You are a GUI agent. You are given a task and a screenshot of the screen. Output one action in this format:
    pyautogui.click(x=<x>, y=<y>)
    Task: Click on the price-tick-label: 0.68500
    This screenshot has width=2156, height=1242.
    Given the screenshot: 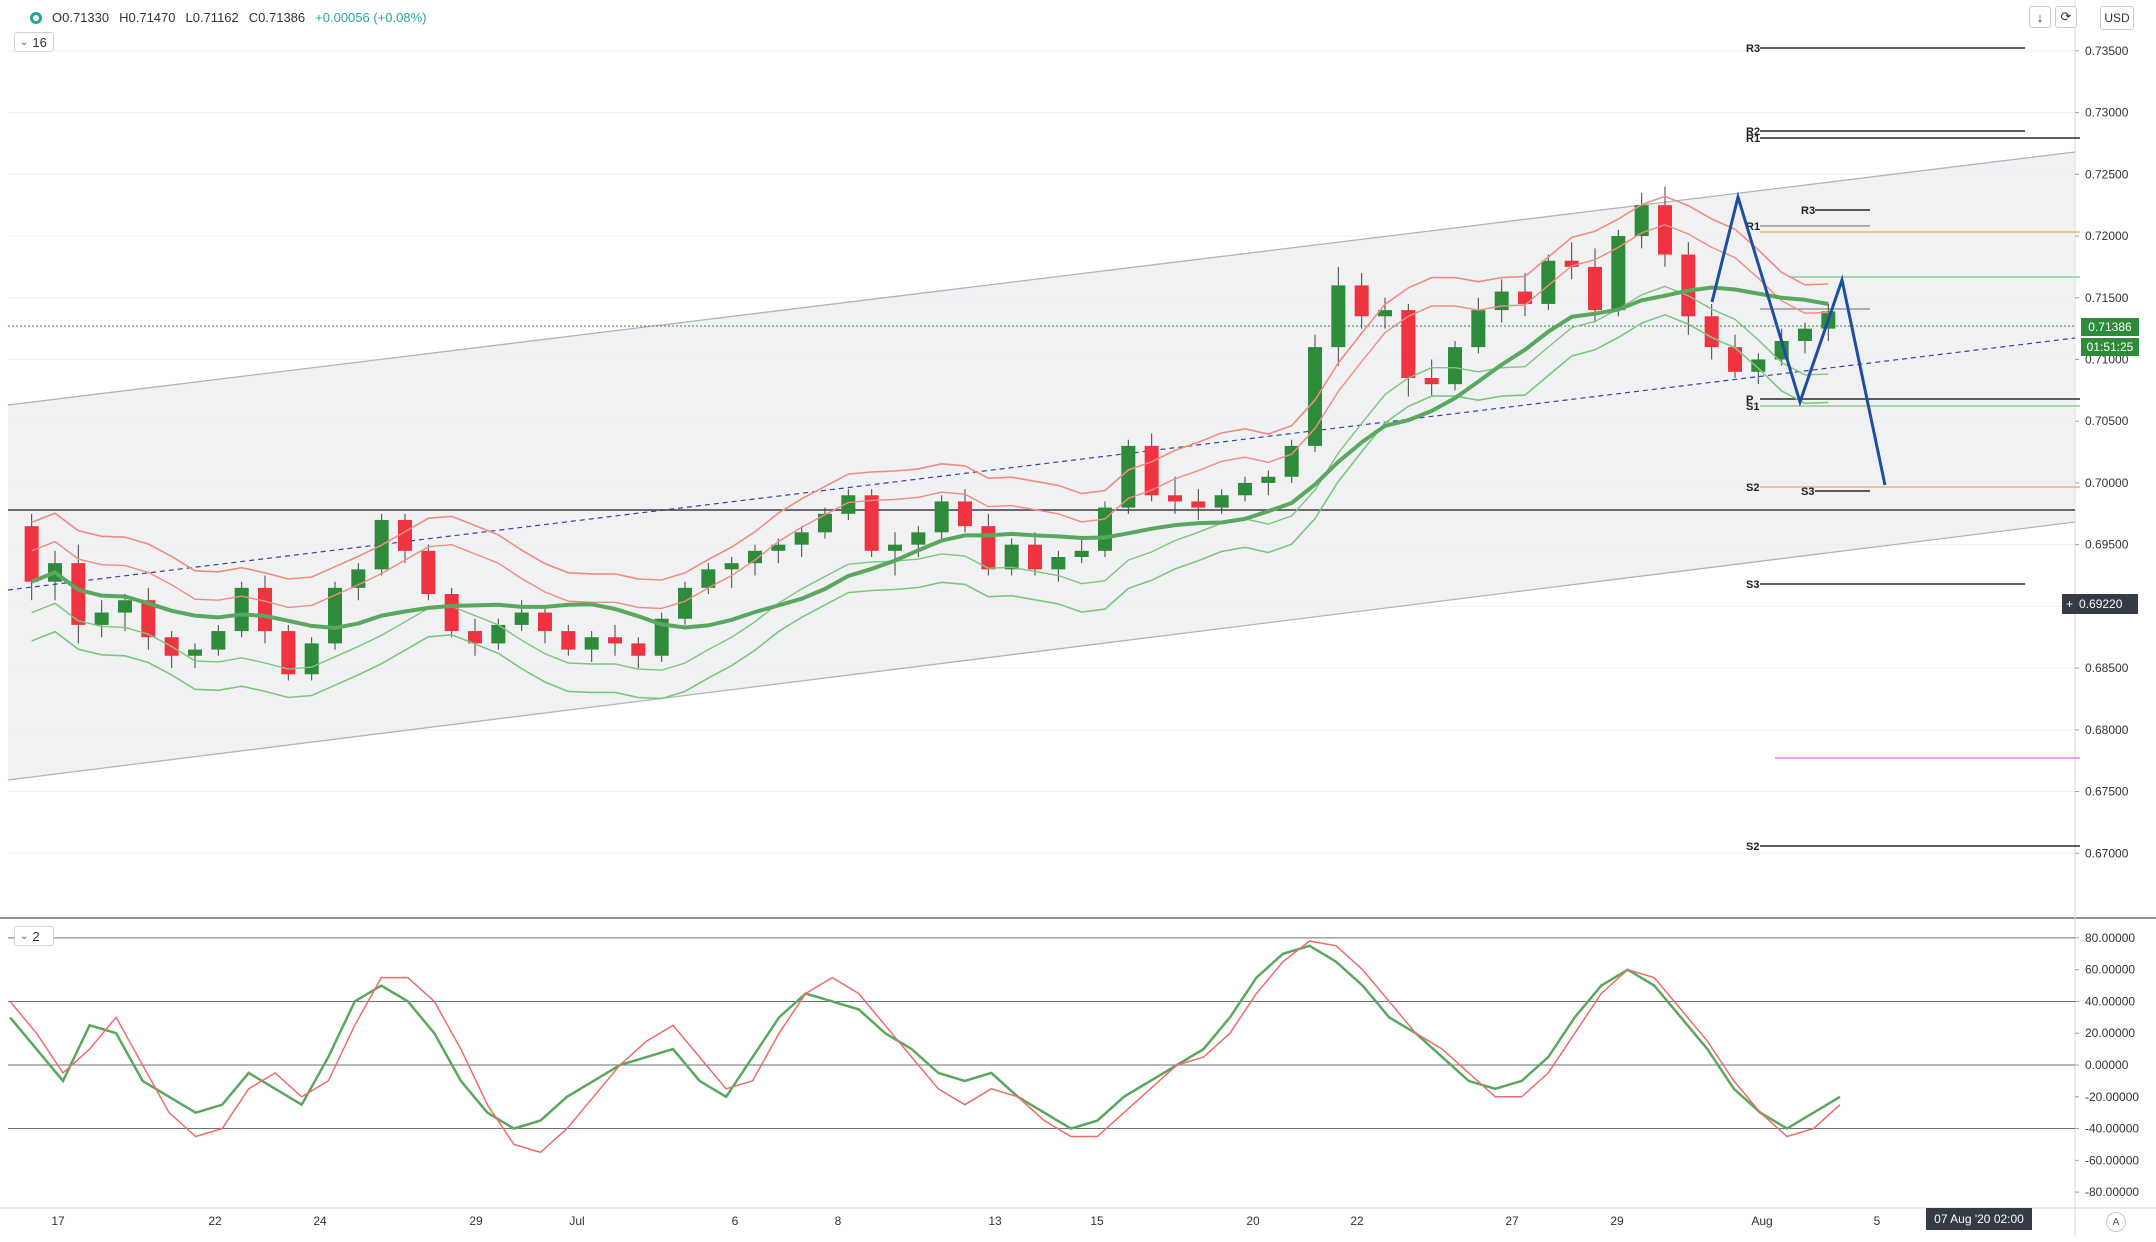 What is the action you would take?
    pyautogui.click(x=2107, y=668)
    